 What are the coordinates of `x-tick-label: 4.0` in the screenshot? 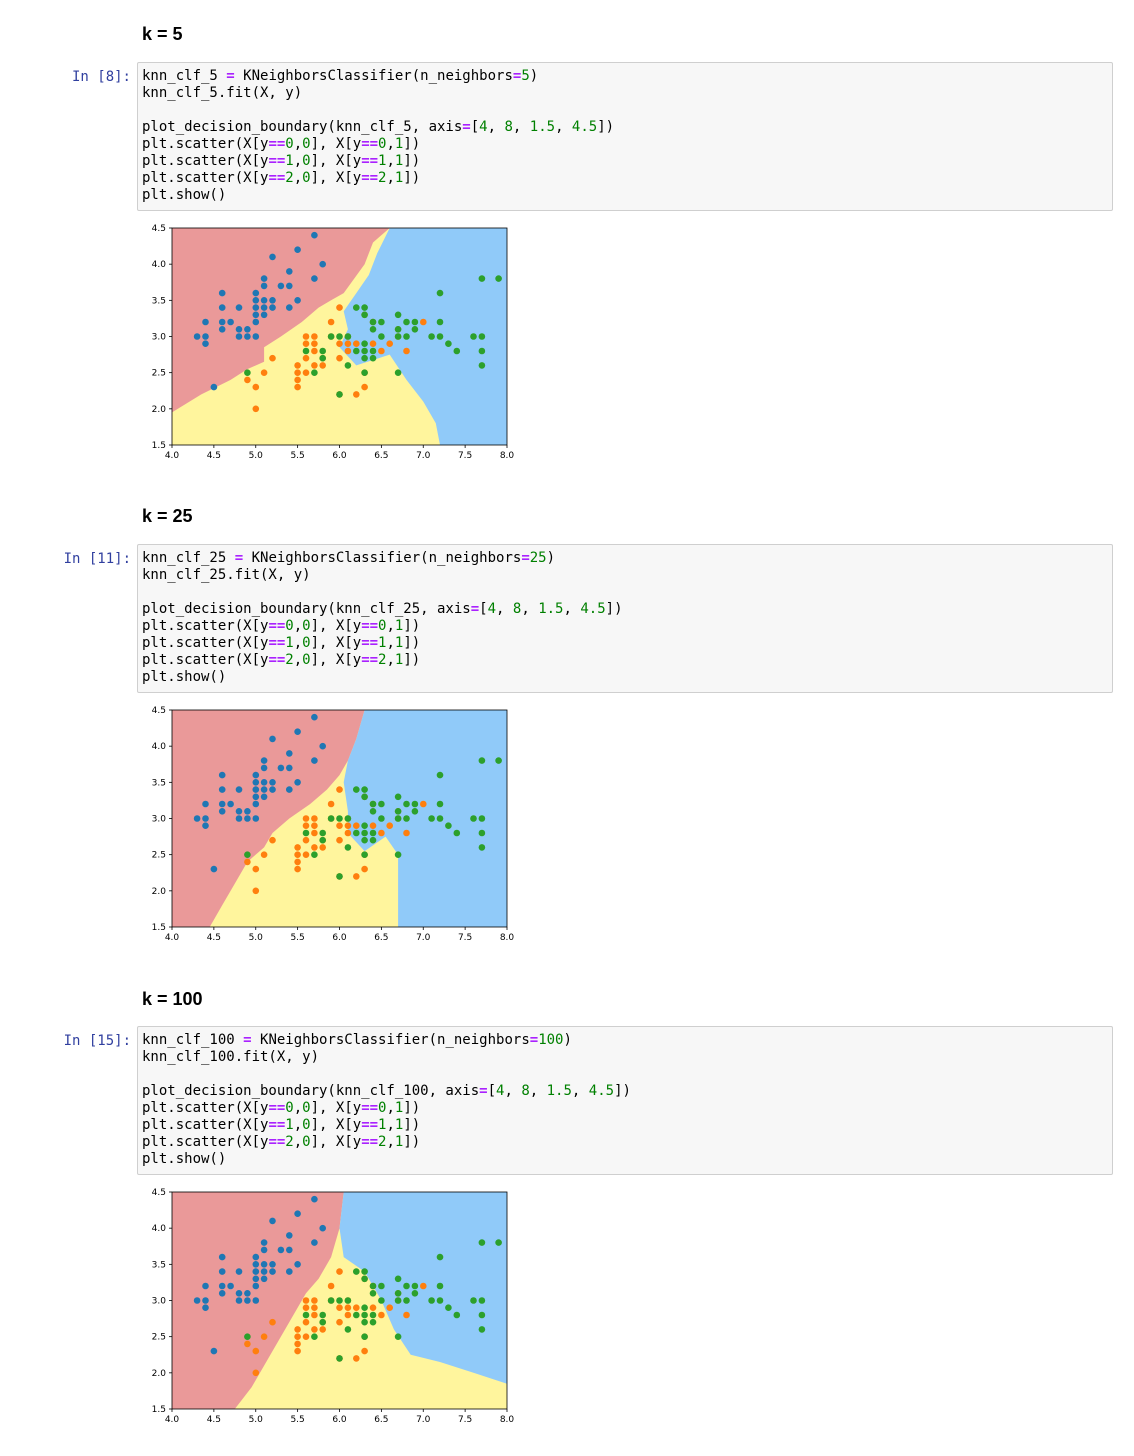 It's located at (172, 938).